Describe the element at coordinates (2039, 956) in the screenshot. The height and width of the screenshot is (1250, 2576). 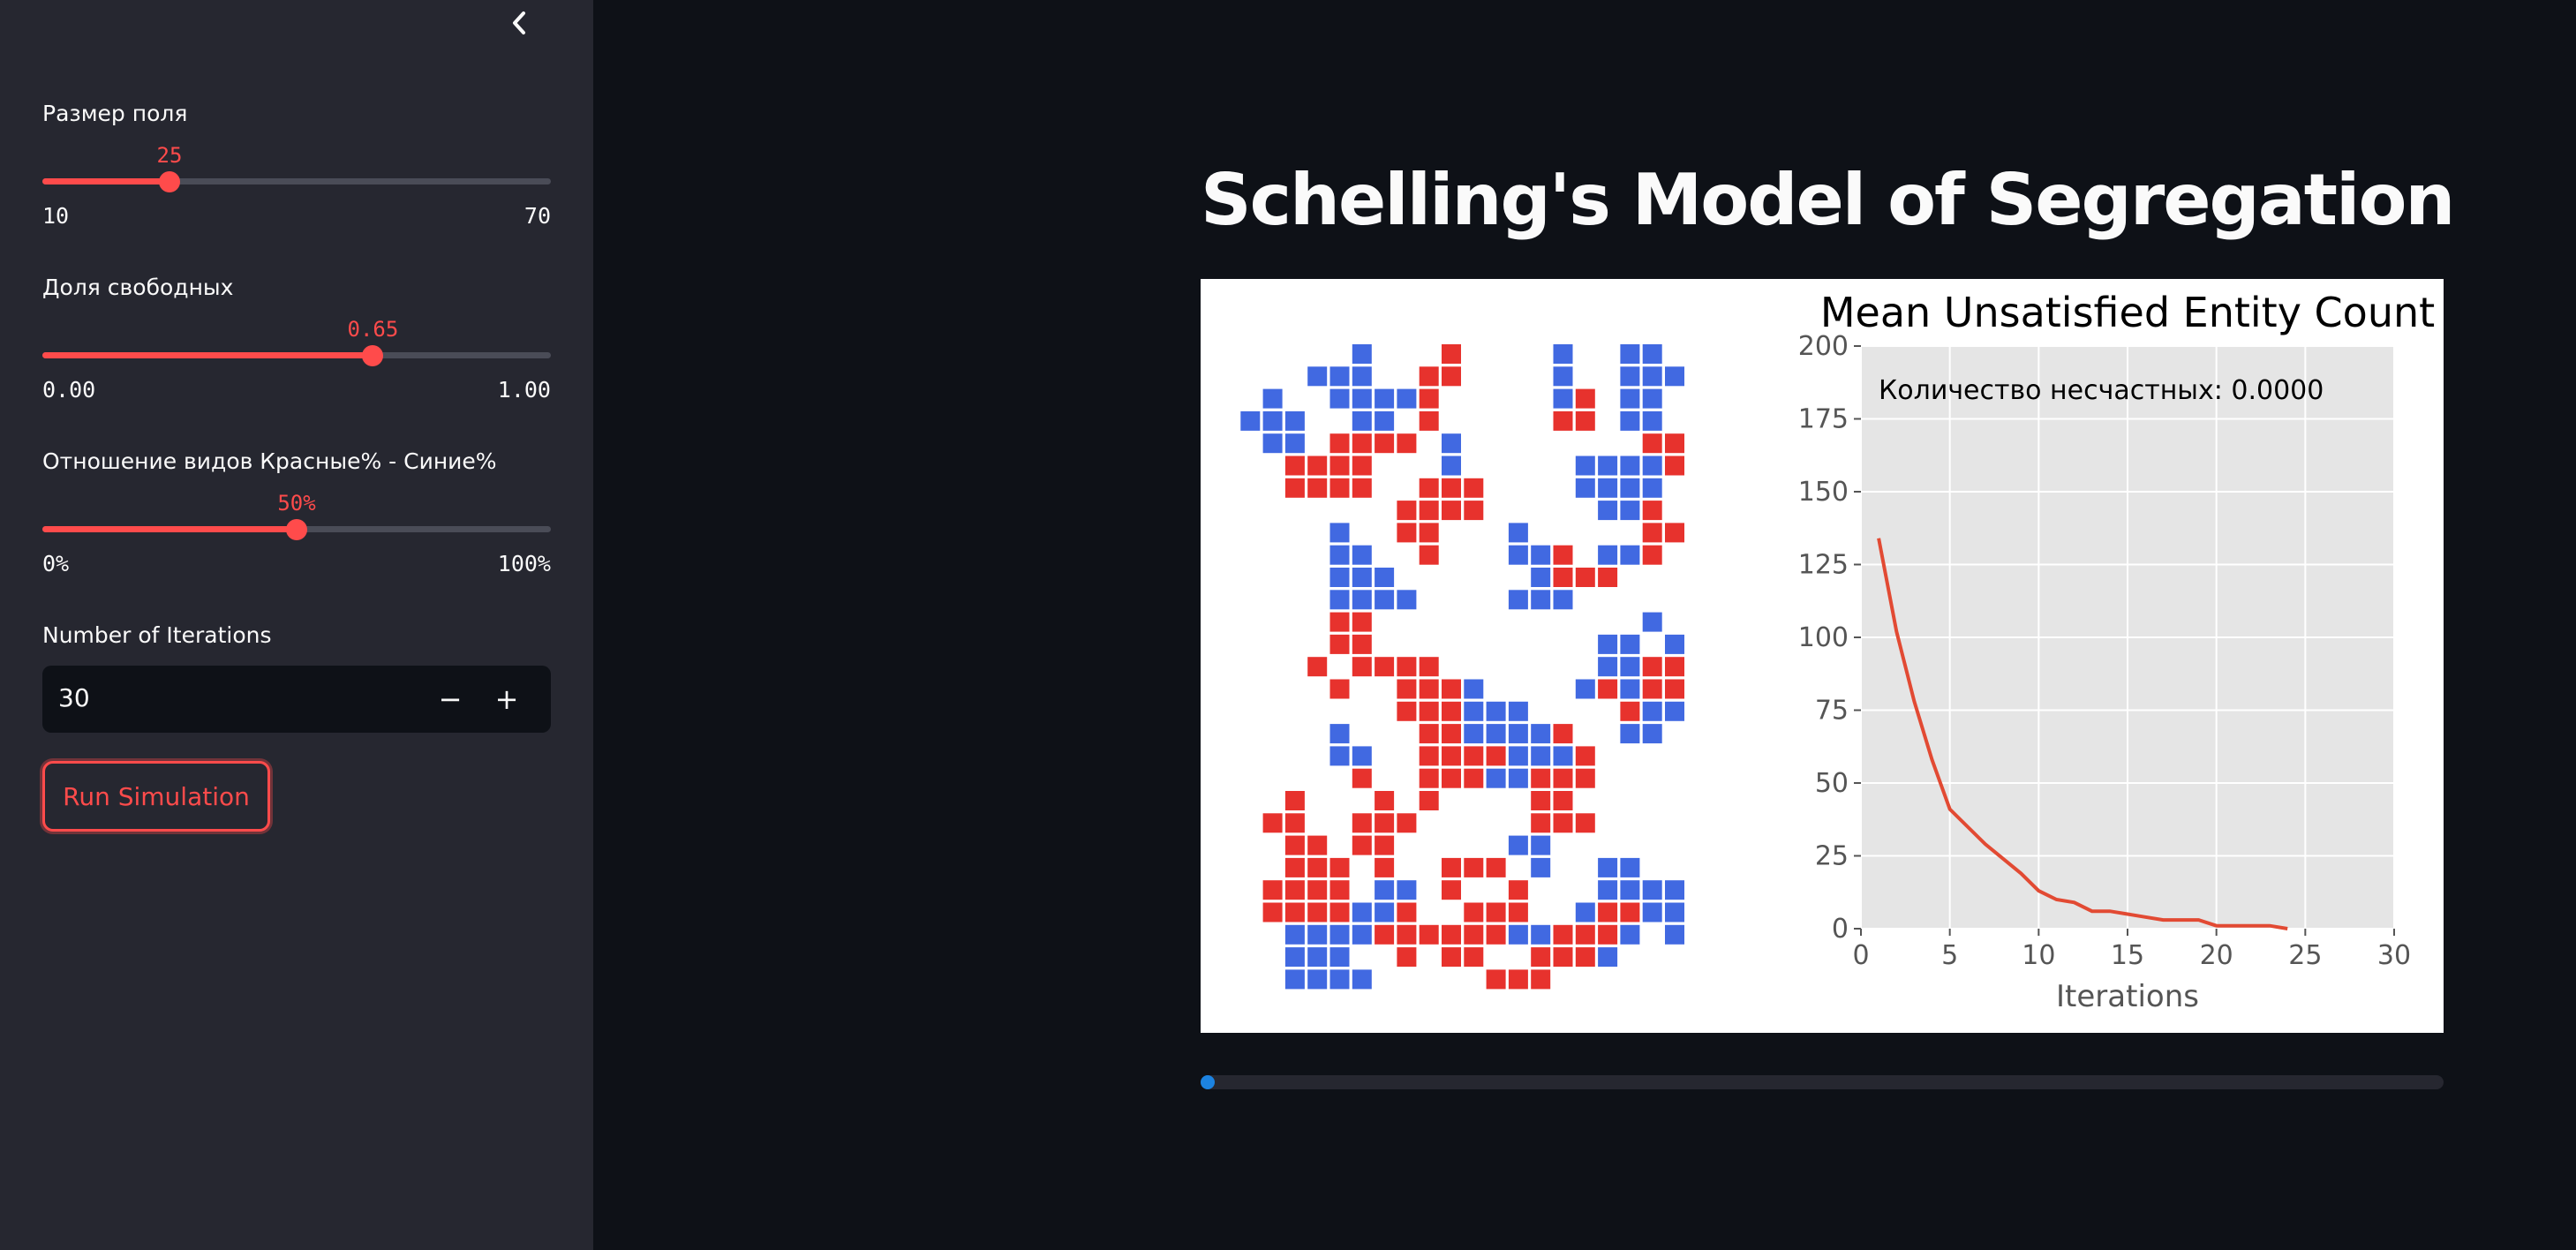
I see `x-tick-label: 10` at that location.